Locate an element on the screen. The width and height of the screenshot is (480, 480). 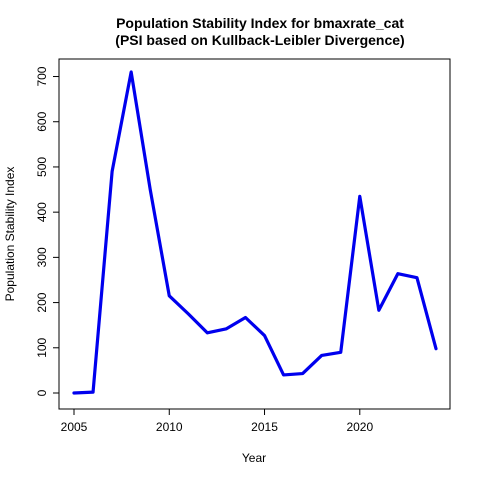
y-tick-label: 500 is located at coordinates (42, 167).